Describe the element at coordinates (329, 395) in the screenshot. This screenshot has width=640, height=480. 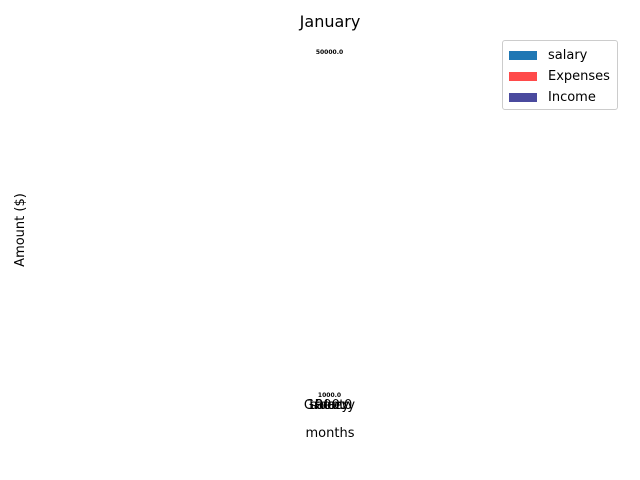
I see `data-label-1-2: 1000.0` at that location.